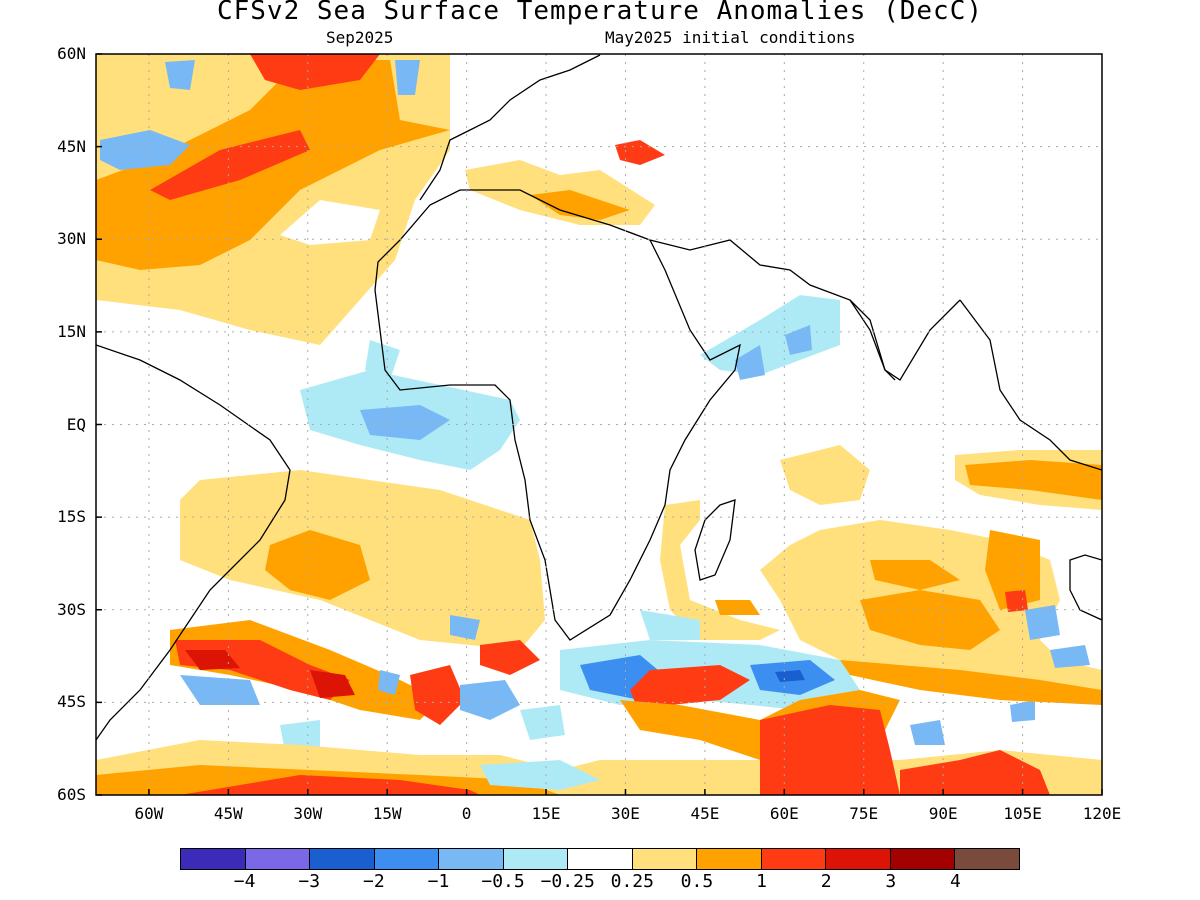 The image size is (1200, 900). Describe the element at coordinates (784, 813) in the screenshot. I see `longitude-label: 60E` at that location.